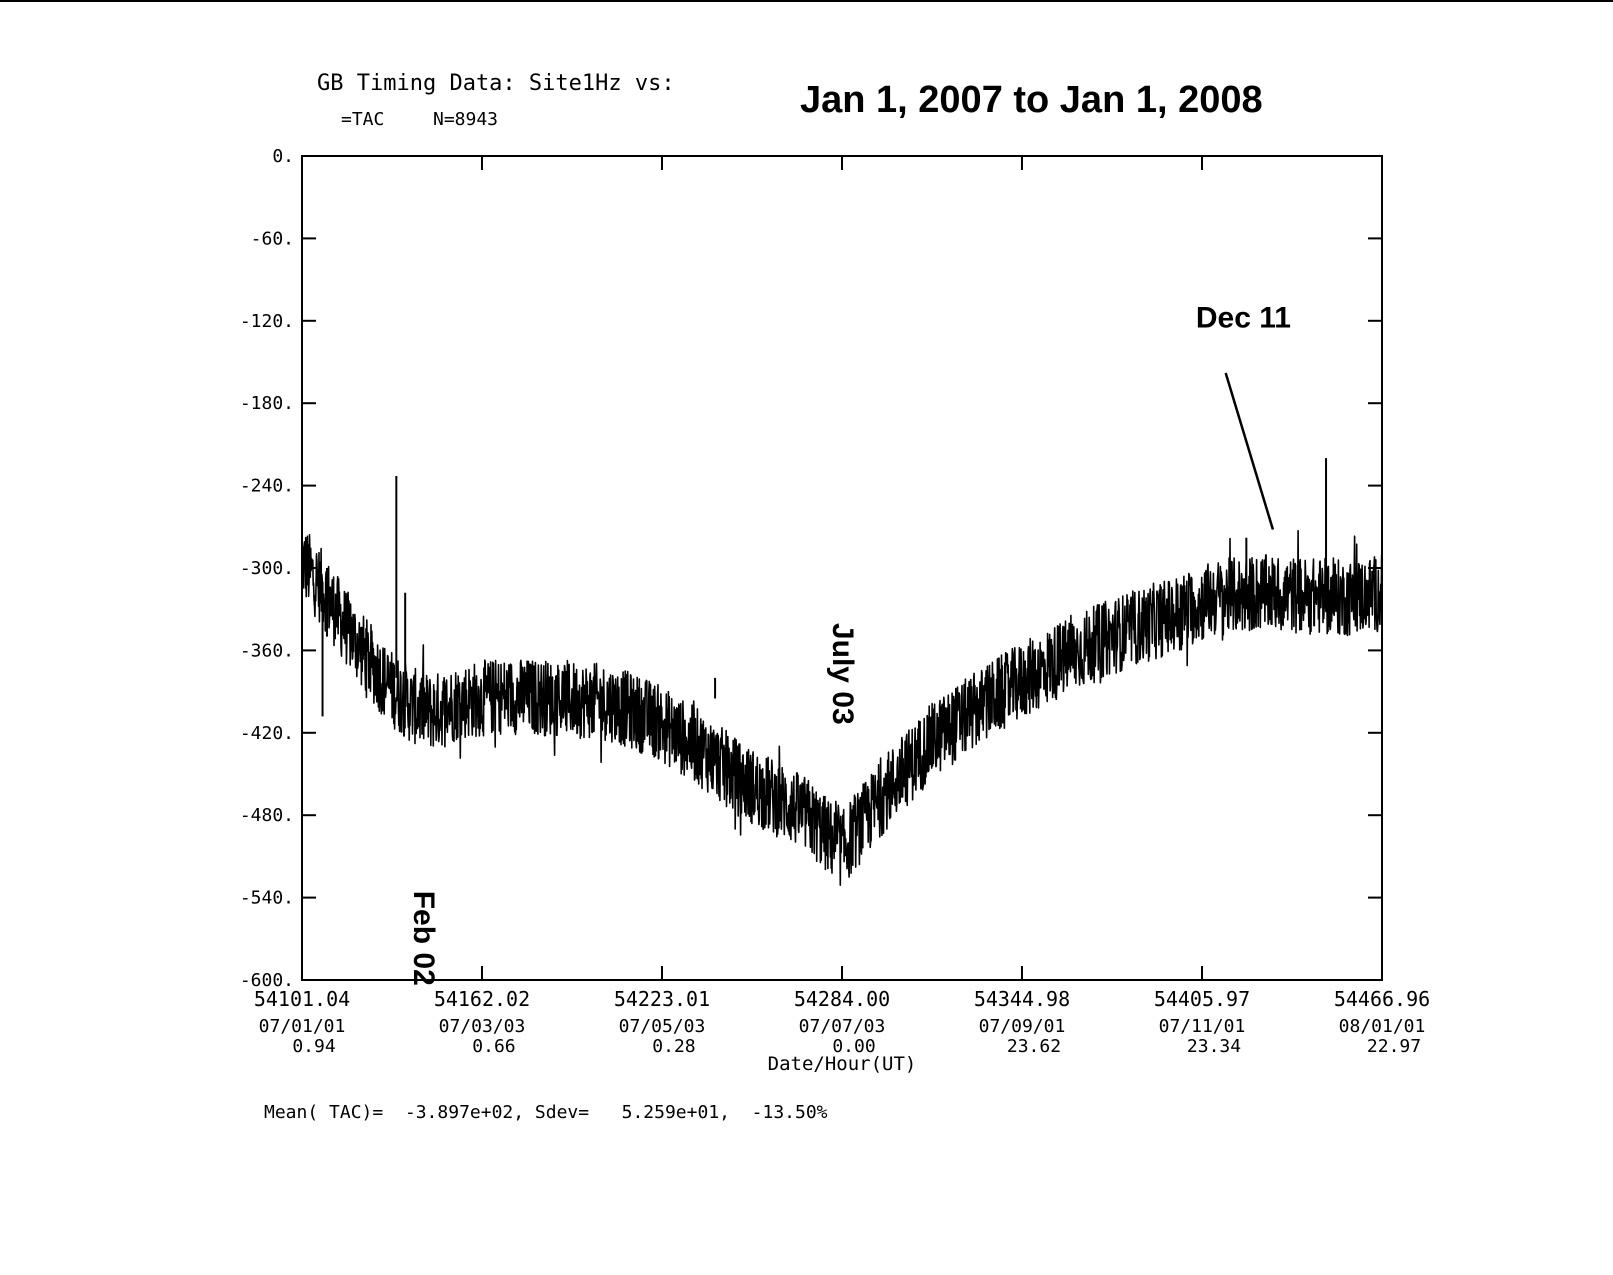 The width and height of the screenshot is (1613, 1275). I want to click on x-tick-label-date: 07/09/01, so click(1022, 1026).